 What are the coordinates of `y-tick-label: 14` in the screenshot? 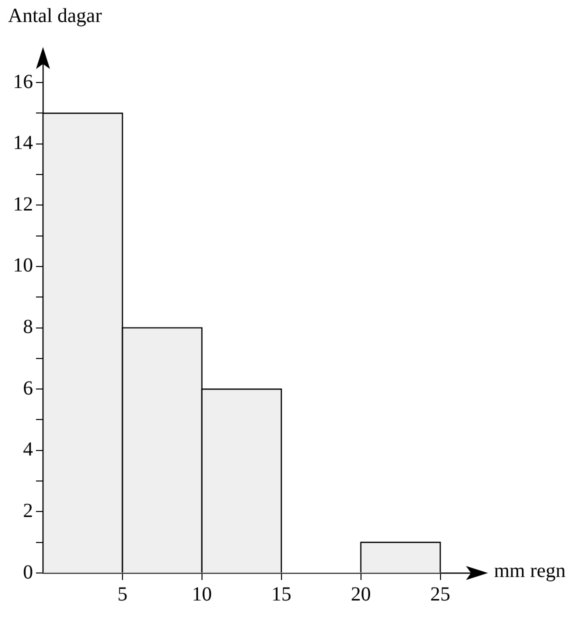 It's located at (23, 143).